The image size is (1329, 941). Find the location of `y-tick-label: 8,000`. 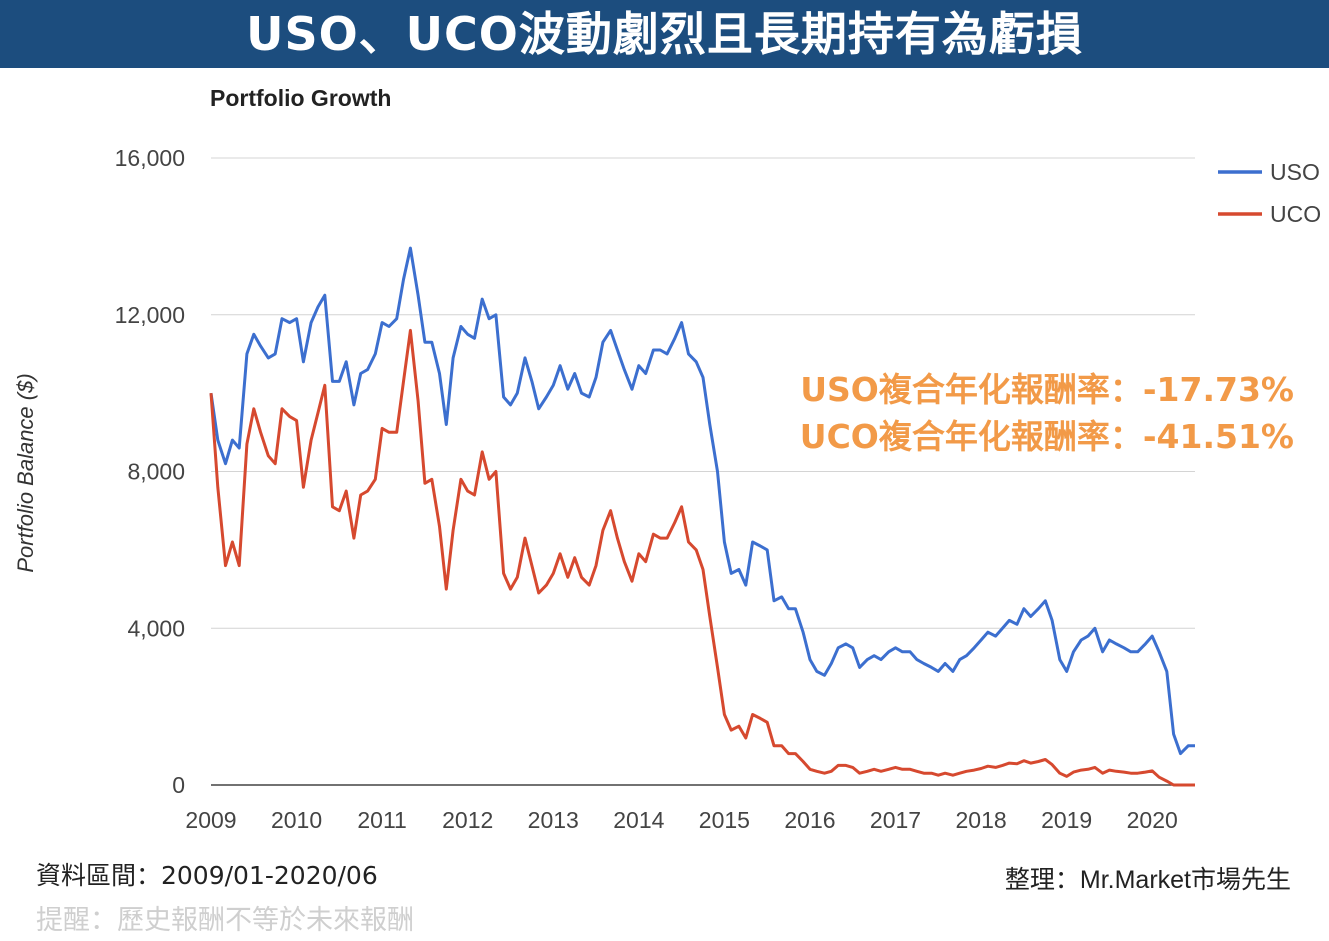

y-tick-label: 8,000 is located at coordinates (156, 472).